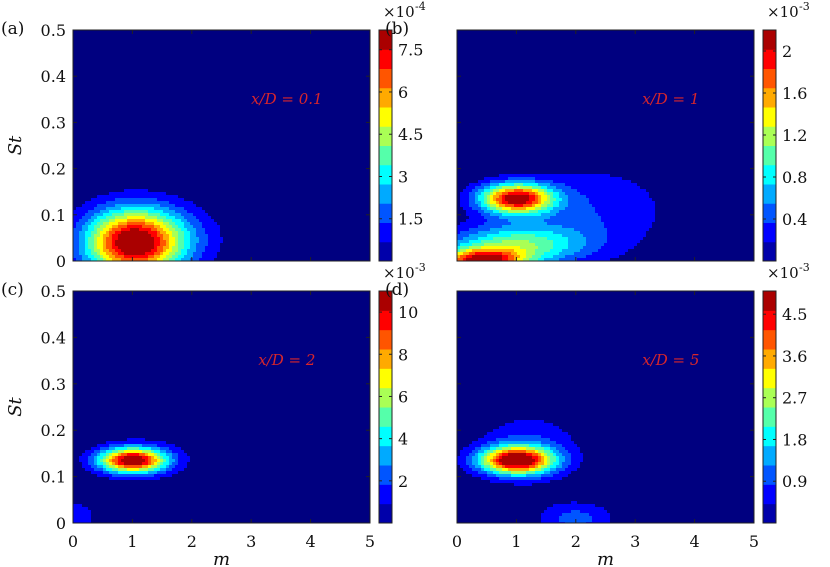  I want to click on x-tick-label: 5, so click(754, 541).